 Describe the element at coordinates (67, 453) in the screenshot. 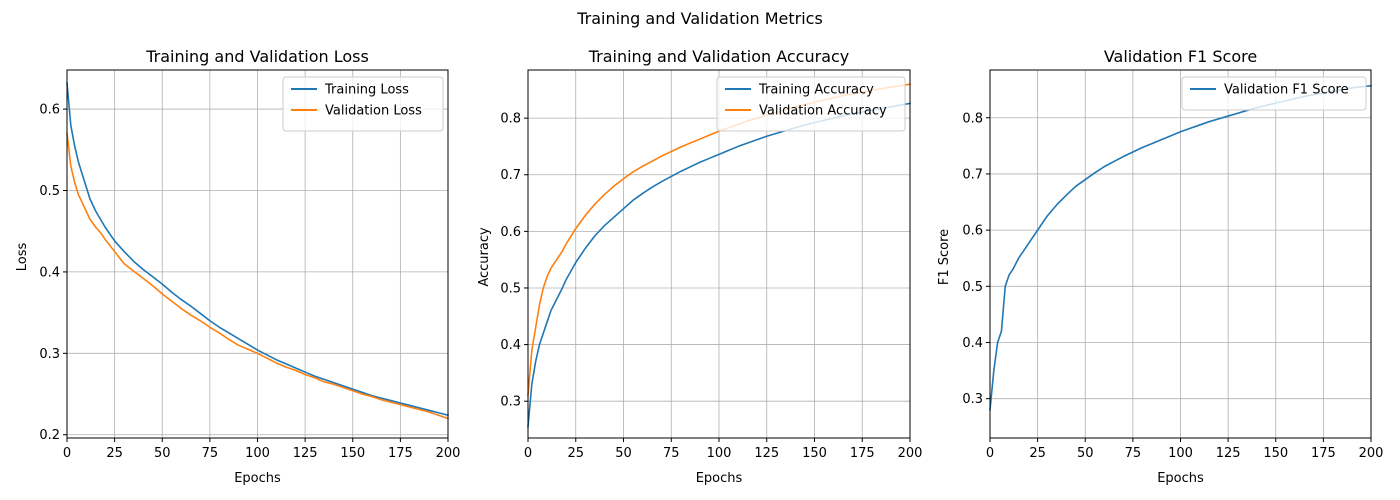

I see `x-tick-label-loss-0: 0` at that location.